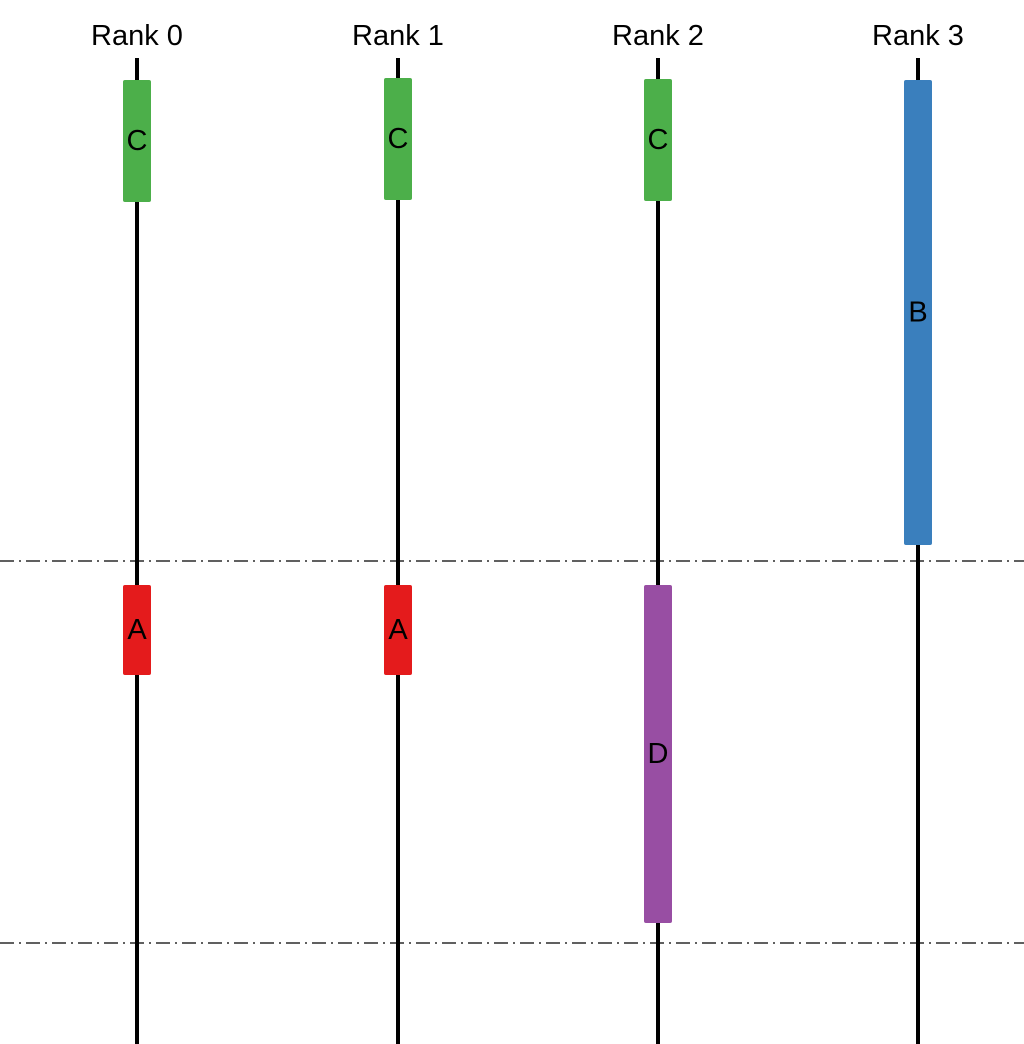 This screenshot has width=1024, height=1044. What do you see at coordinates (527, 36) in the screenshot?
I see `rank-labels: Rank 0 Rank 1 Rank 2 Rank 3` at bounding box center [527, 36].